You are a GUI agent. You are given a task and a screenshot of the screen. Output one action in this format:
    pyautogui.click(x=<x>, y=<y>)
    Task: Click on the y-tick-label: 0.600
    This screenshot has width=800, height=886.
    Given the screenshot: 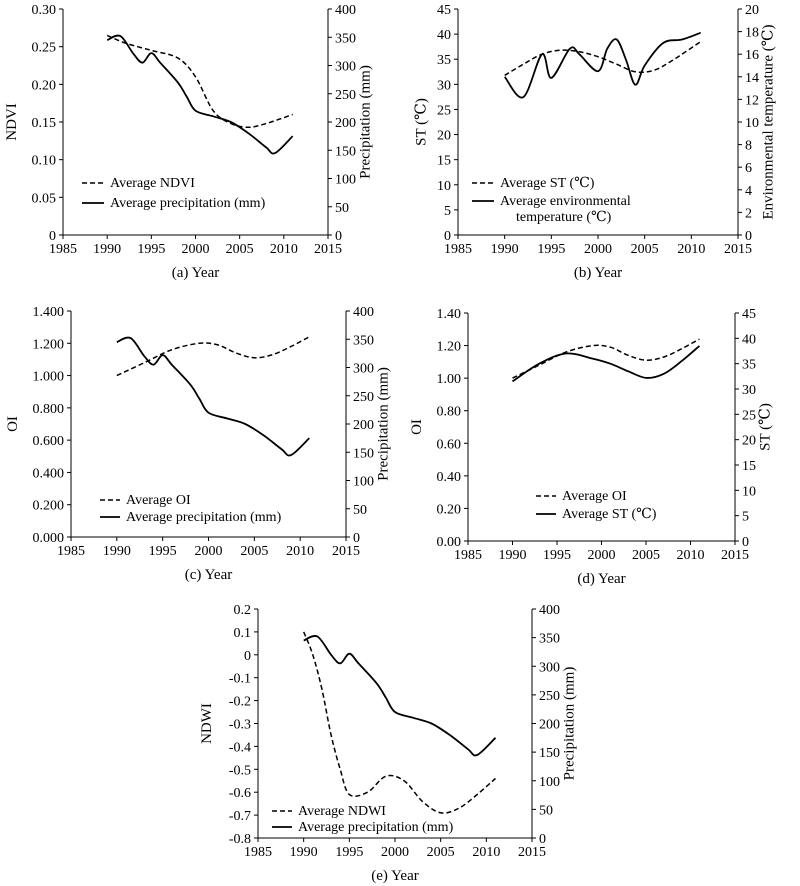 What is the action you would take?
    pyautogui.click(x=49, y=441)
    